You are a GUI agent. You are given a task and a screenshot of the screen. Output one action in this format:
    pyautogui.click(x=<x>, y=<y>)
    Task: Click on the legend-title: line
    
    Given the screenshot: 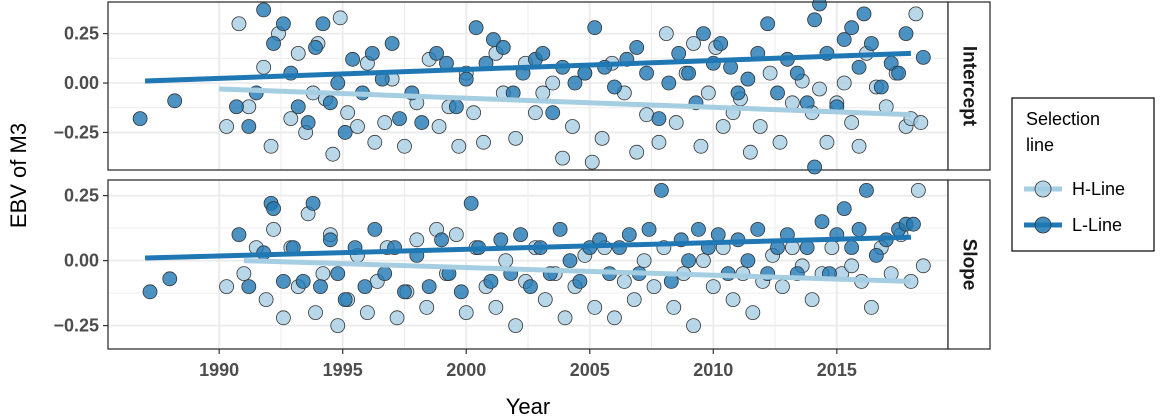 What is the action you would take?
    pyautogui.click(x=1040, y=145)
    